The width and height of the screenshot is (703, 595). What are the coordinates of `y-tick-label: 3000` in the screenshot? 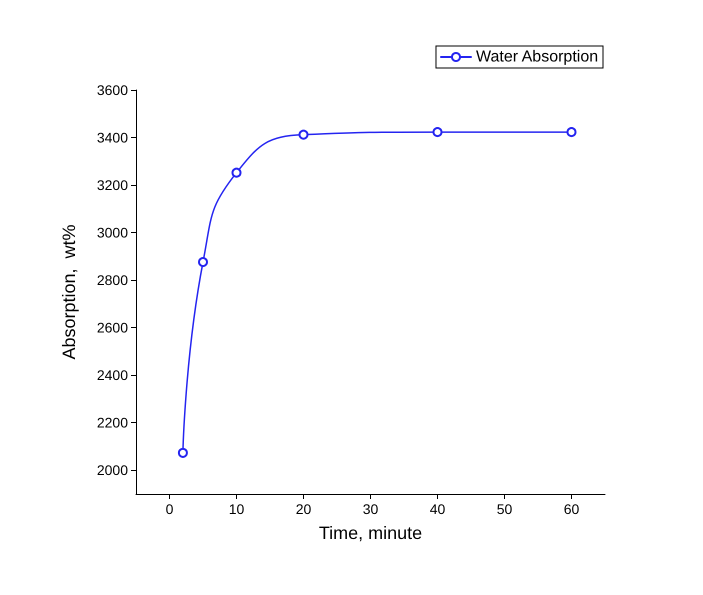 It's located at (112, 232).